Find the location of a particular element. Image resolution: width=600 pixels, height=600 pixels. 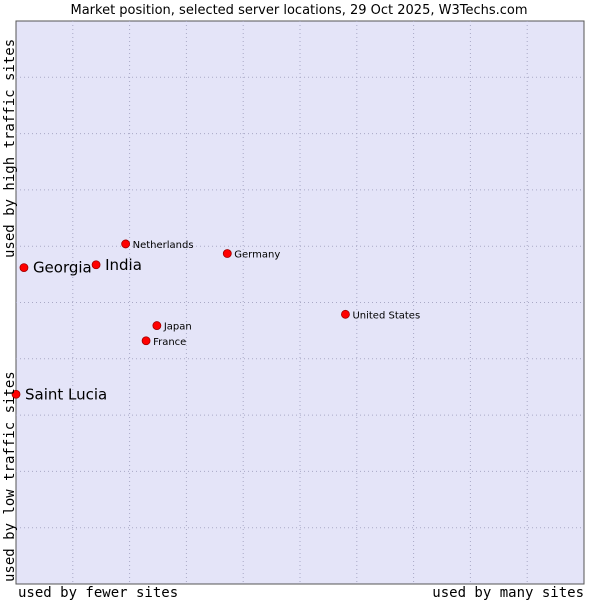

point-france is located at coordinates (146, 341).